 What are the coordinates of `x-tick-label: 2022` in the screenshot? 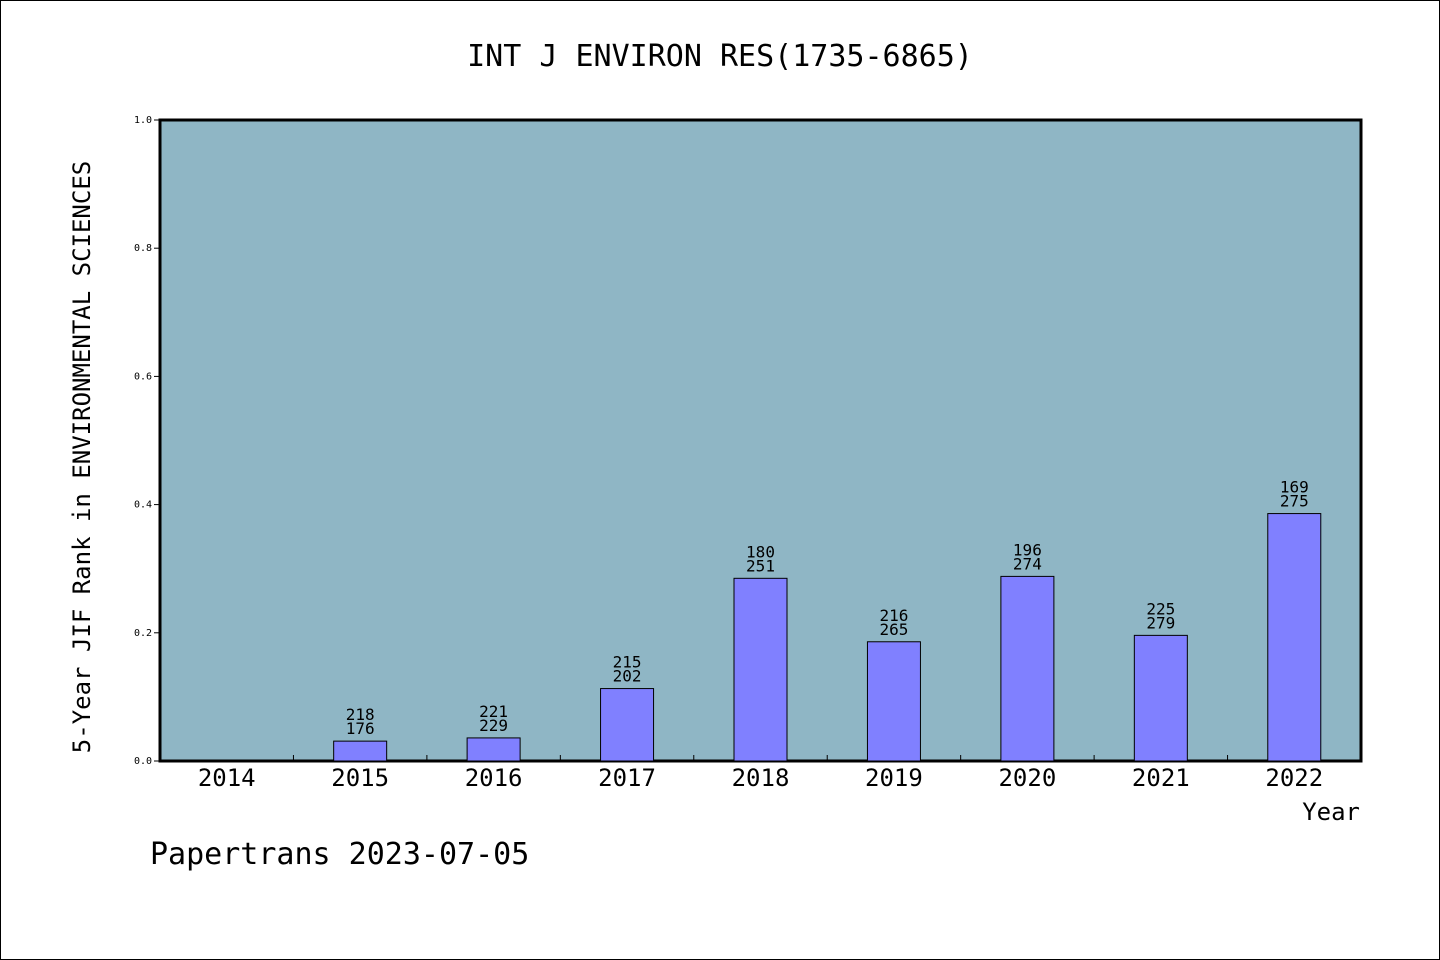 It's located at (1294, 778).